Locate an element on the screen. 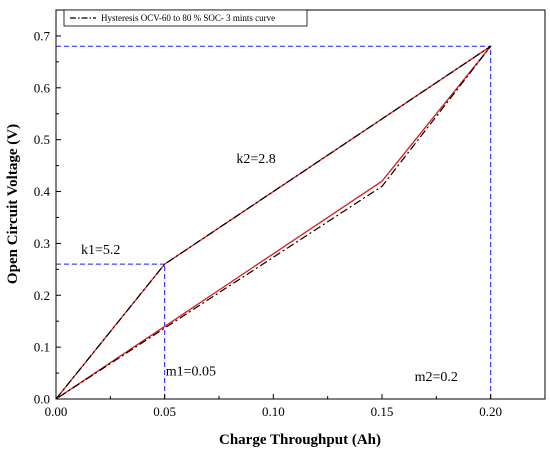  x-tick-label: 0.00 is located at coordinates (56, 411).